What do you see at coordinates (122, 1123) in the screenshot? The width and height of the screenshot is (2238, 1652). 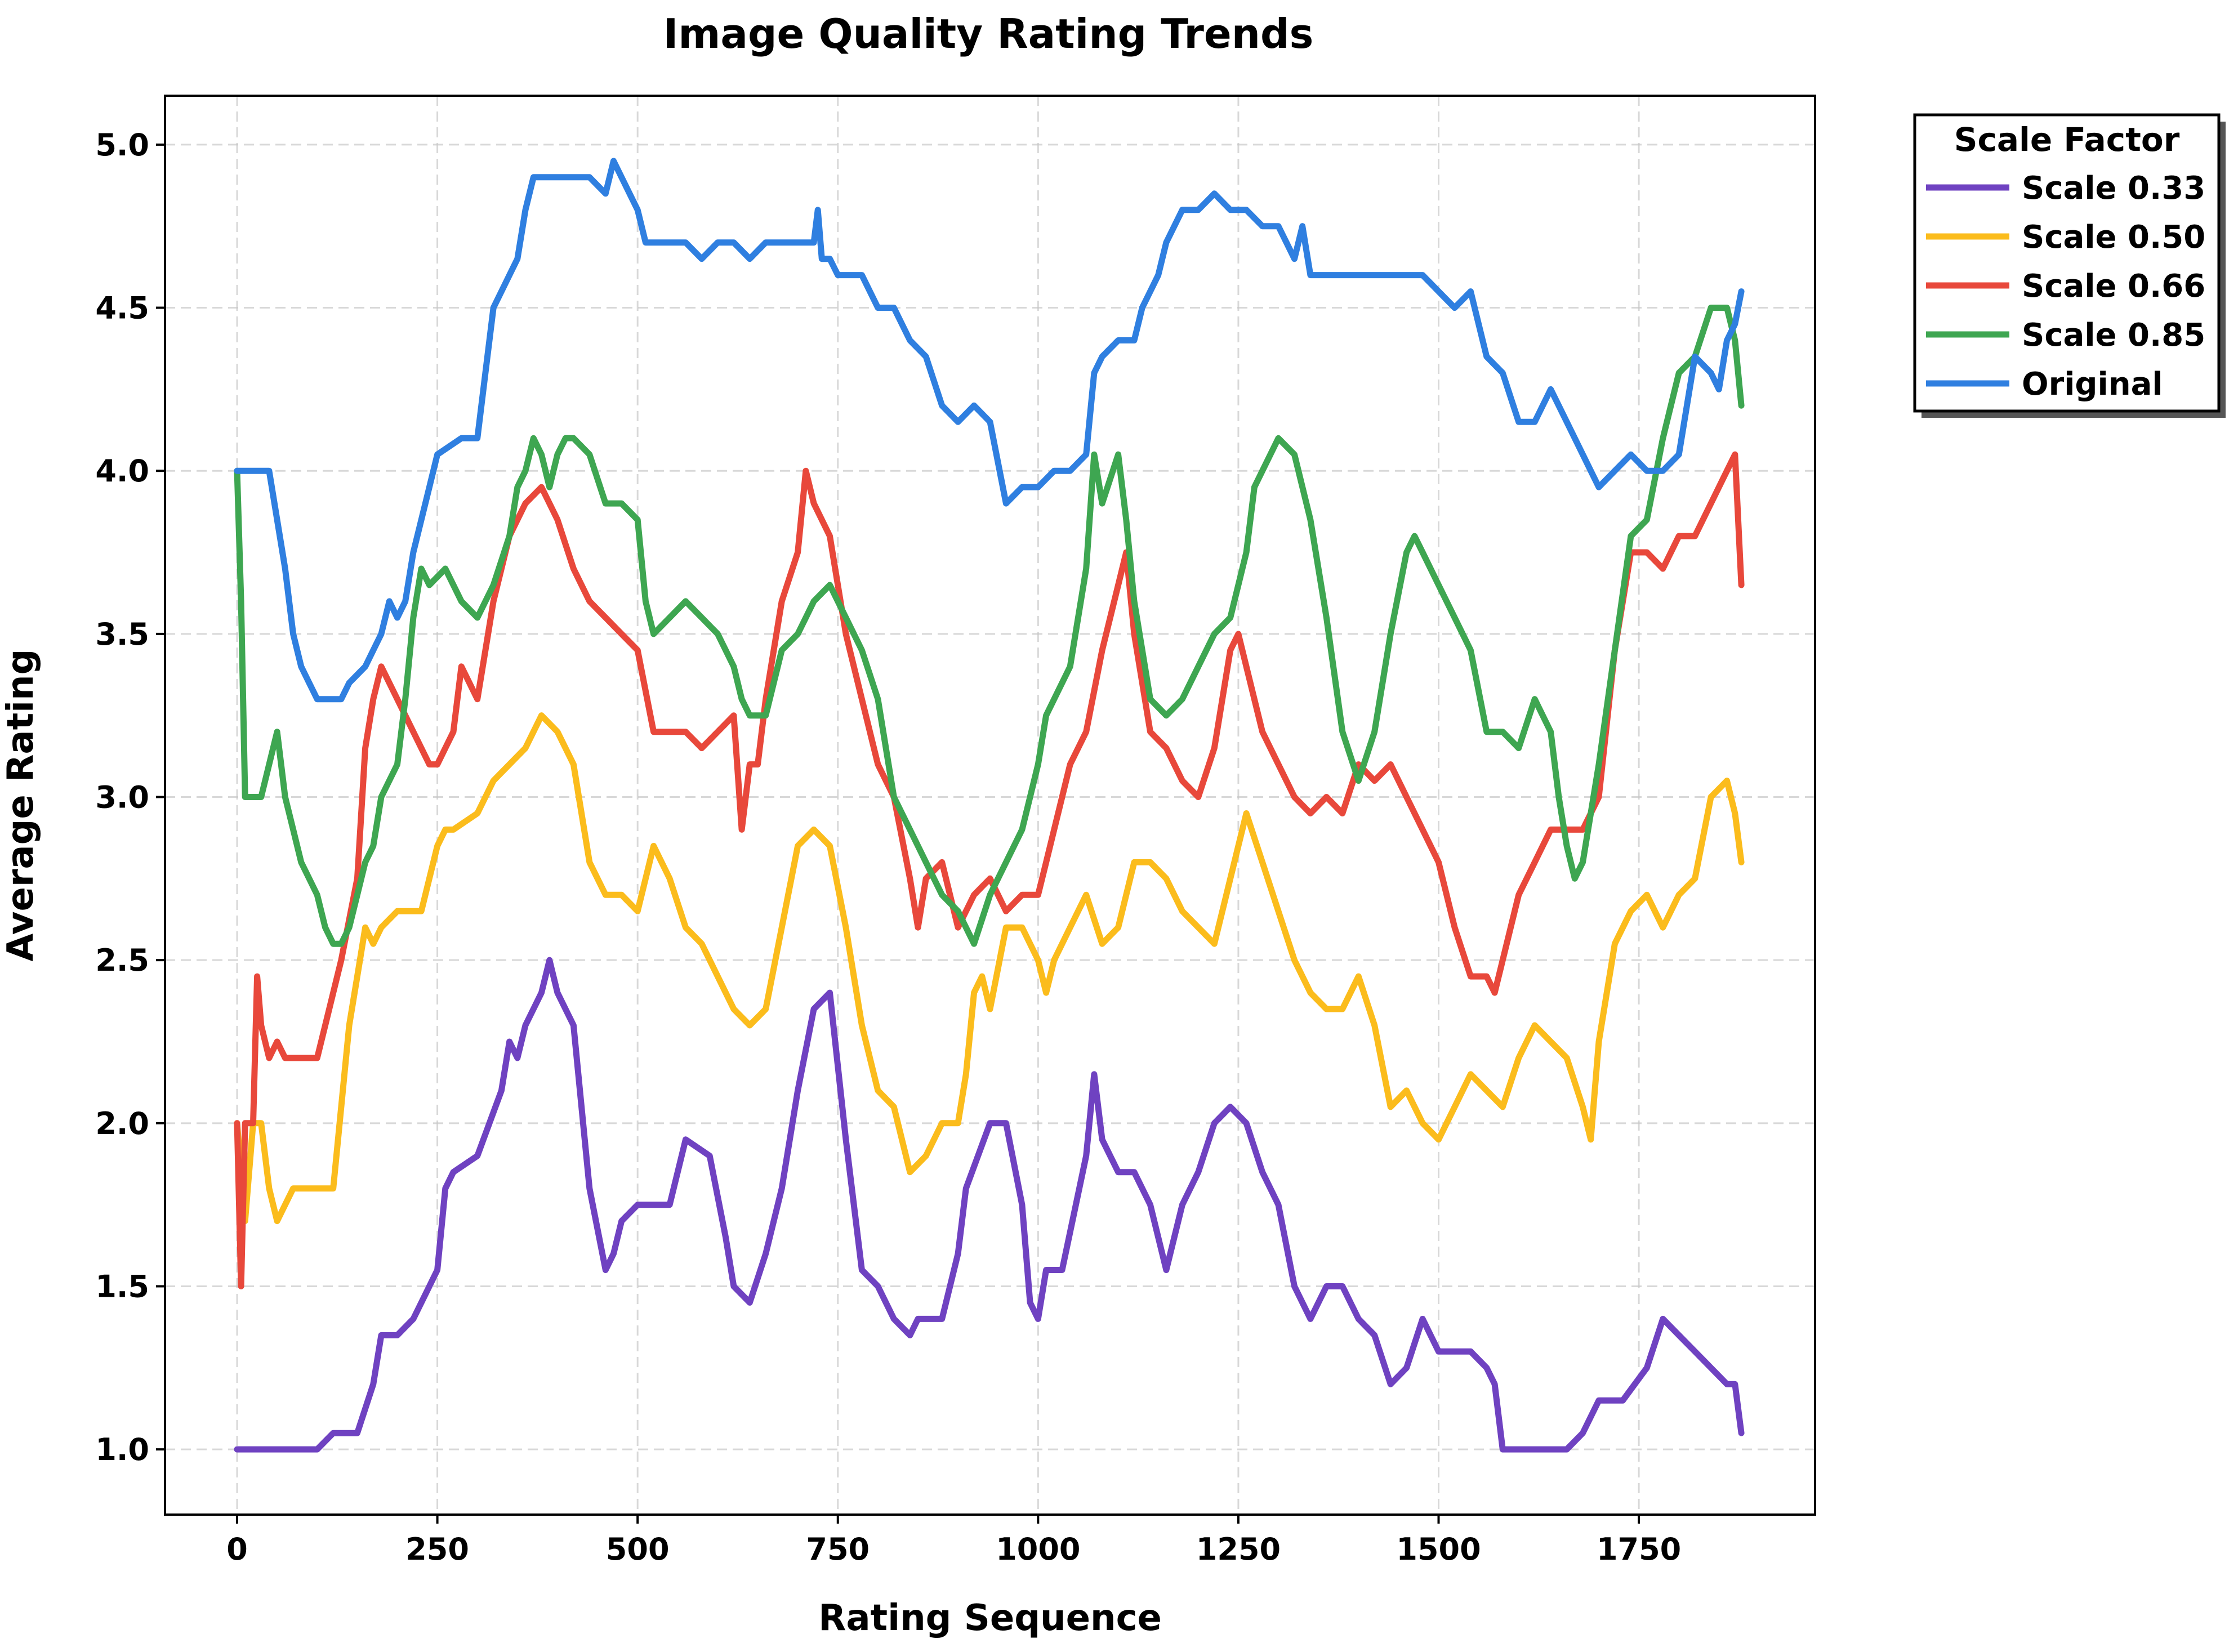 I see `y-tick-label: 2.0` at bounding box center [122, 1123].